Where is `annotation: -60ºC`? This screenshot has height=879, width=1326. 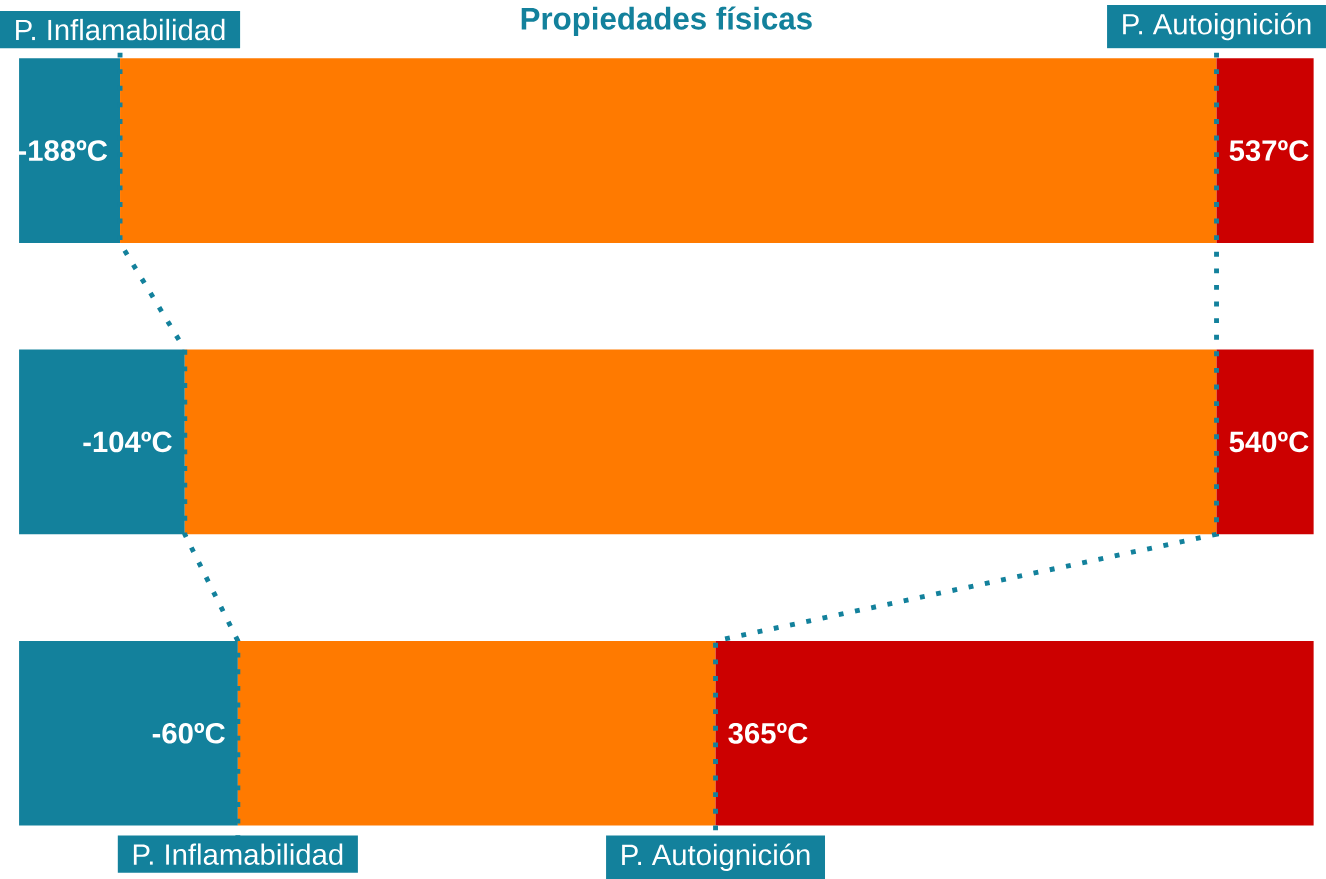
annotation: -60ºC is located at coordinates (188, 733).